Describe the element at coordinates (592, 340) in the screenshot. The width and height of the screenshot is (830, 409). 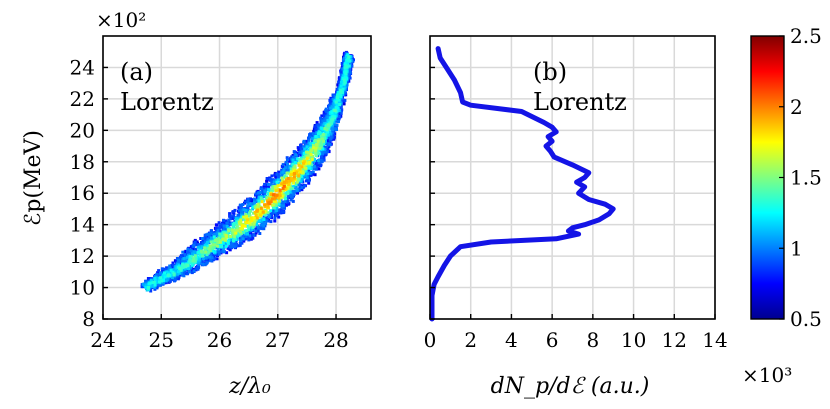
I see `x-tick-label-b: 8` at that location.